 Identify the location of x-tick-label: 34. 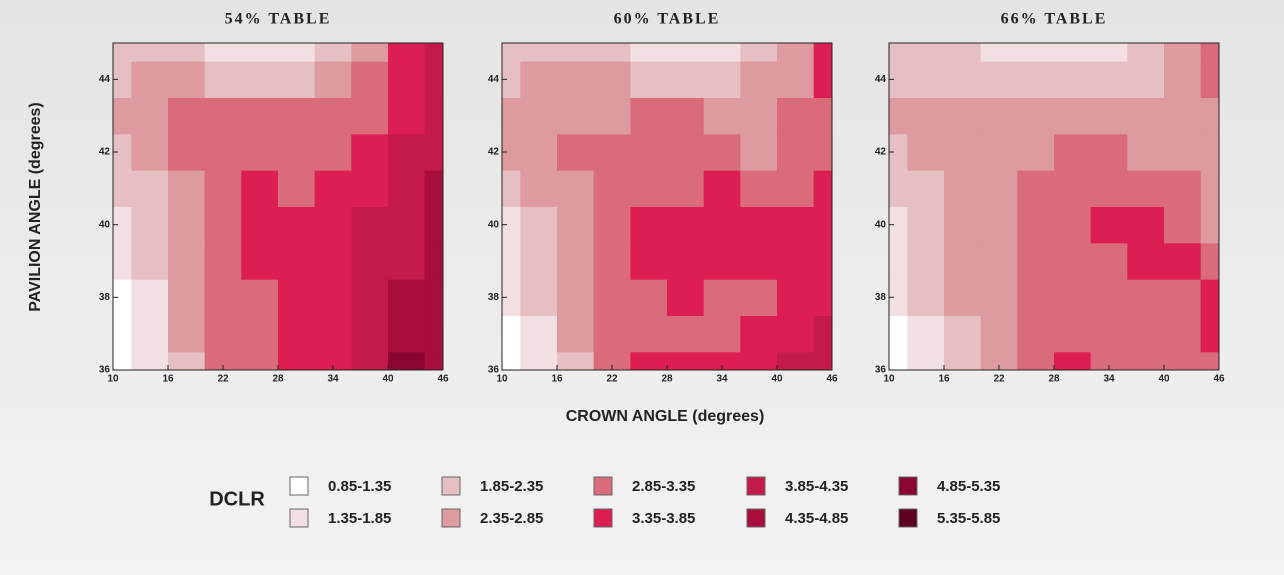
(333, 379).